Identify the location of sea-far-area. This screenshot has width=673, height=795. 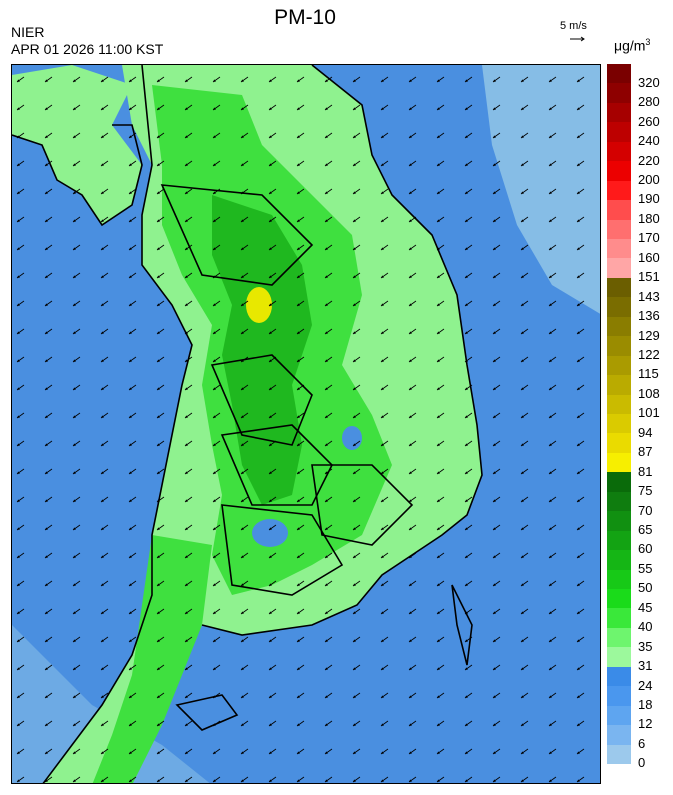
(541, 189).